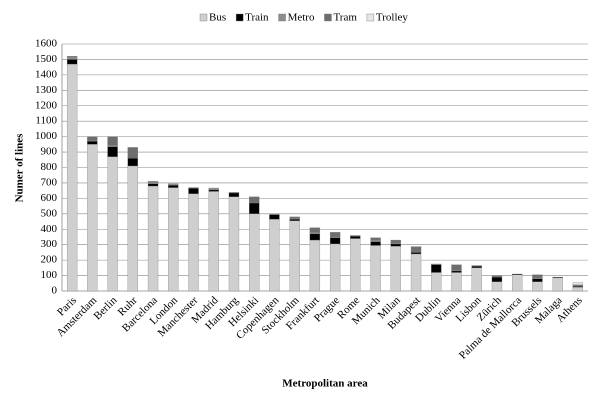 The image size is (599, 406). What do you see at coordinates (49, 167) in the screenshot?
I see `y-tick-label: 800` at bounding box center [49, 167].